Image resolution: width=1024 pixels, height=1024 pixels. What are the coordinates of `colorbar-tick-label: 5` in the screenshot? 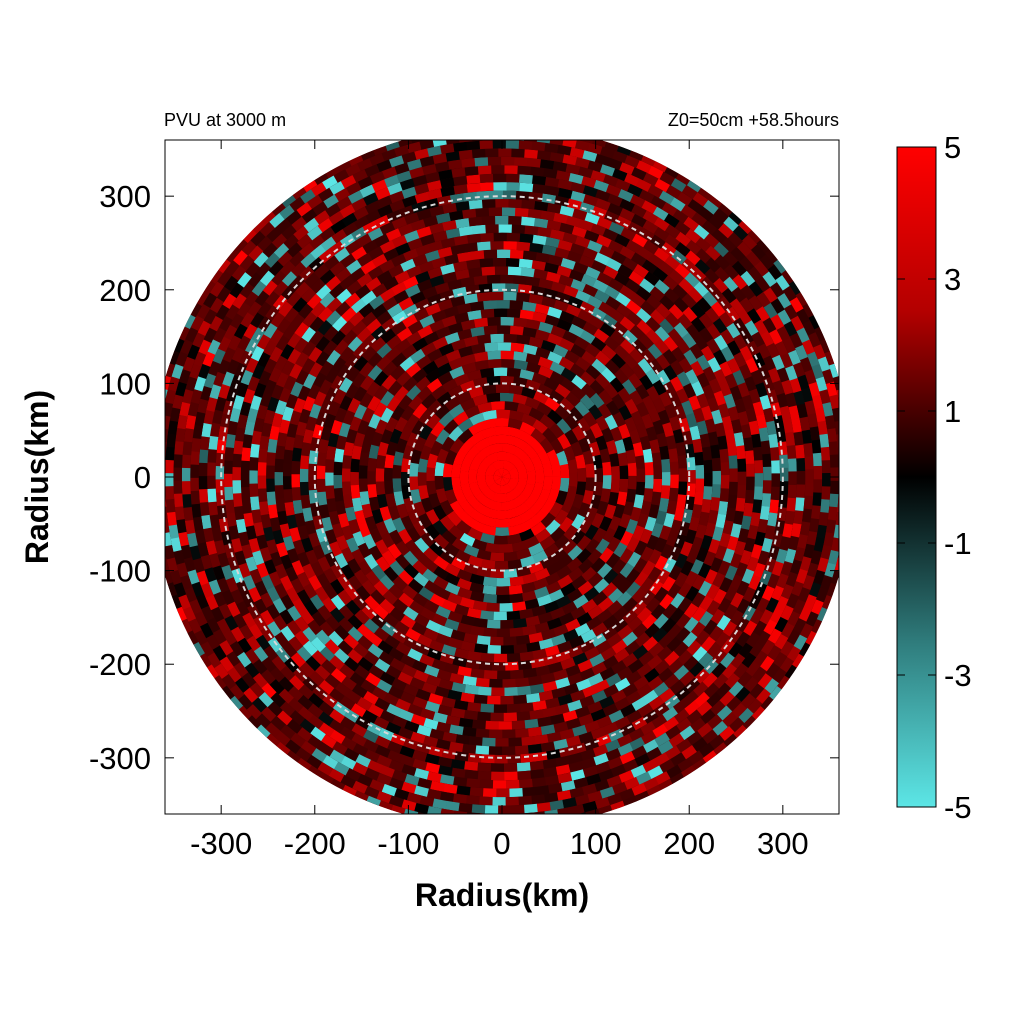 It's located at (952, 147).